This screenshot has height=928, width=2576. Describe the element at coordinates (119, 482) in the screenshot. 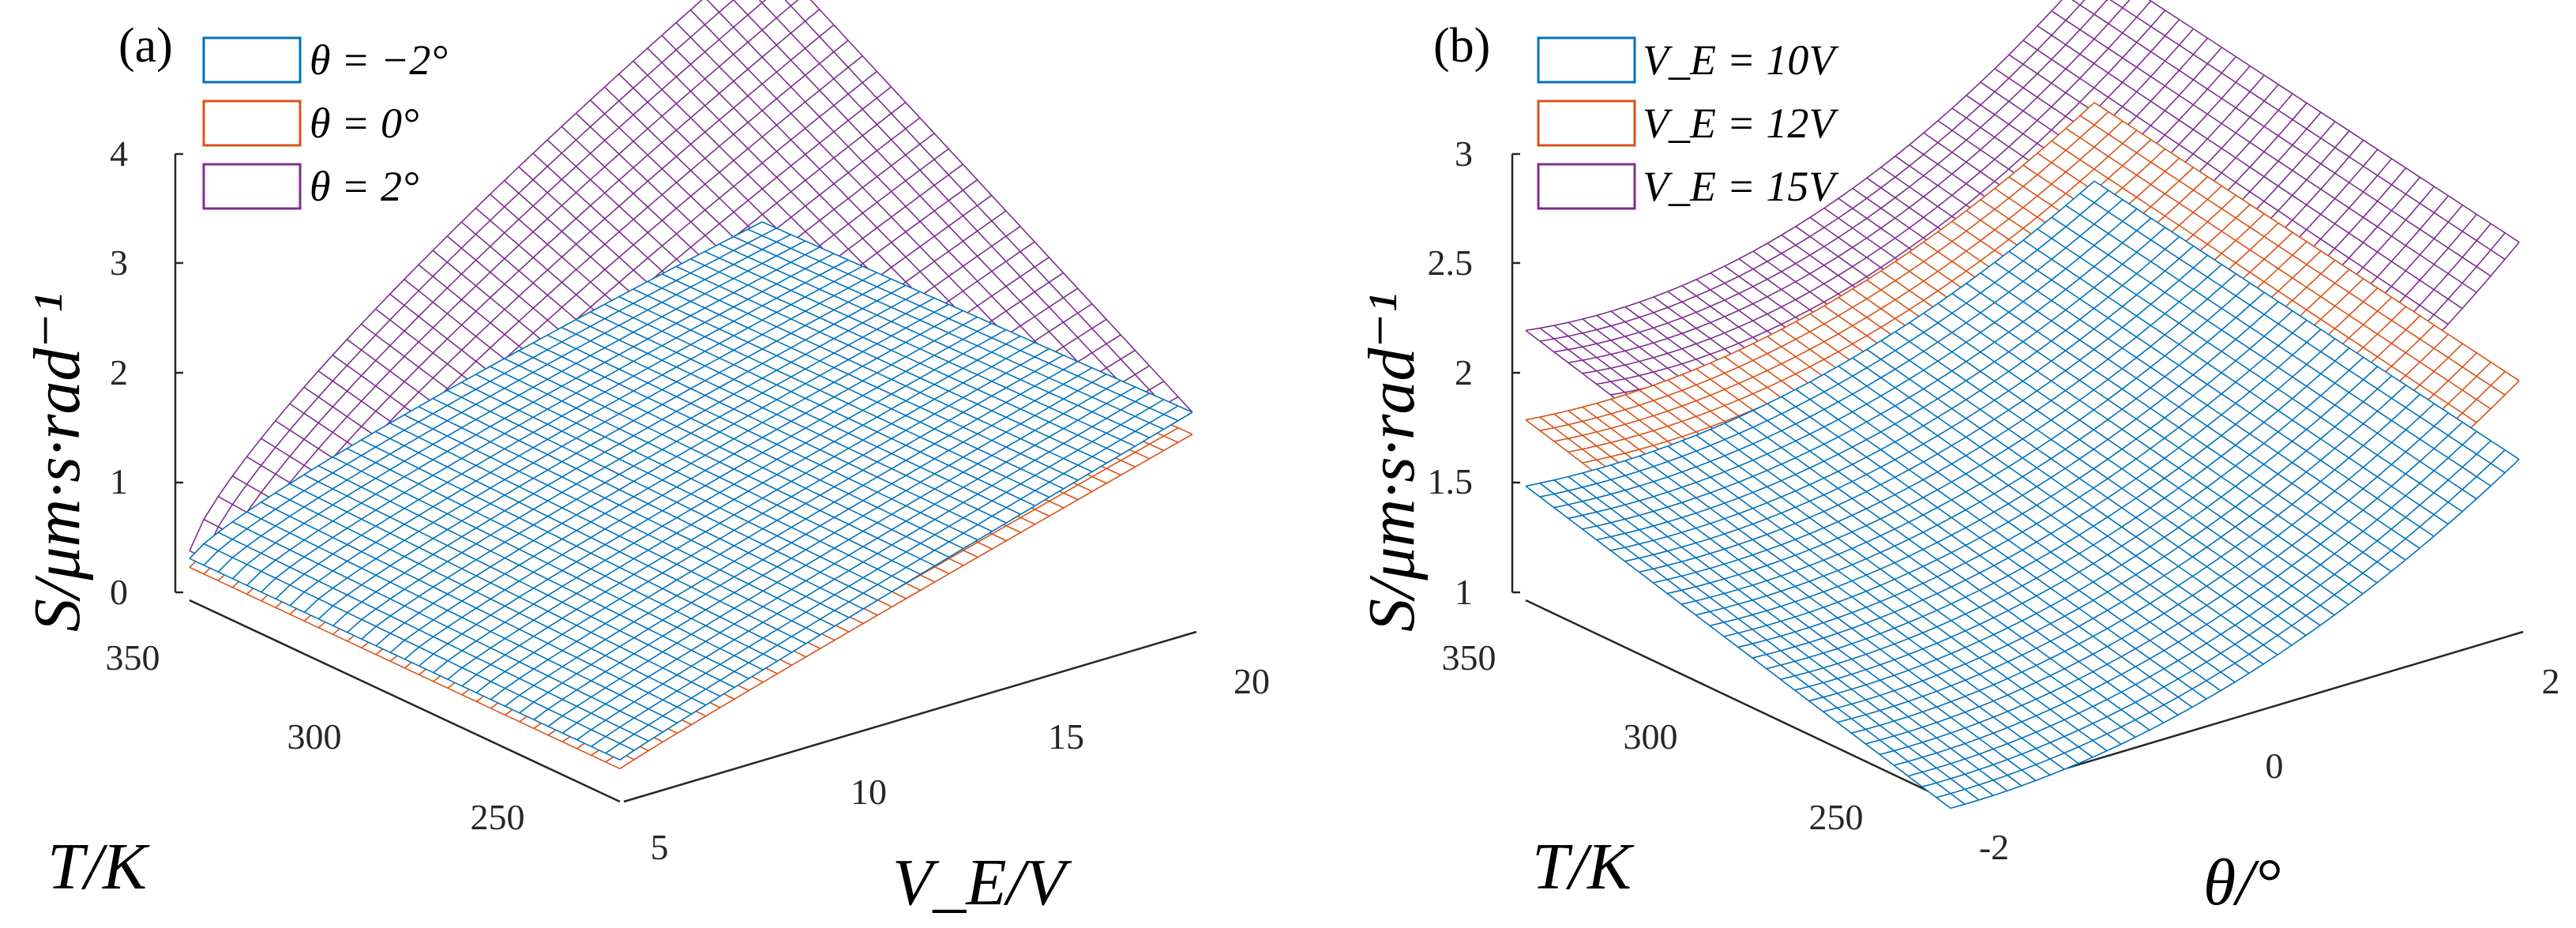

I see `panel-a-z-tick: 1` at that location.